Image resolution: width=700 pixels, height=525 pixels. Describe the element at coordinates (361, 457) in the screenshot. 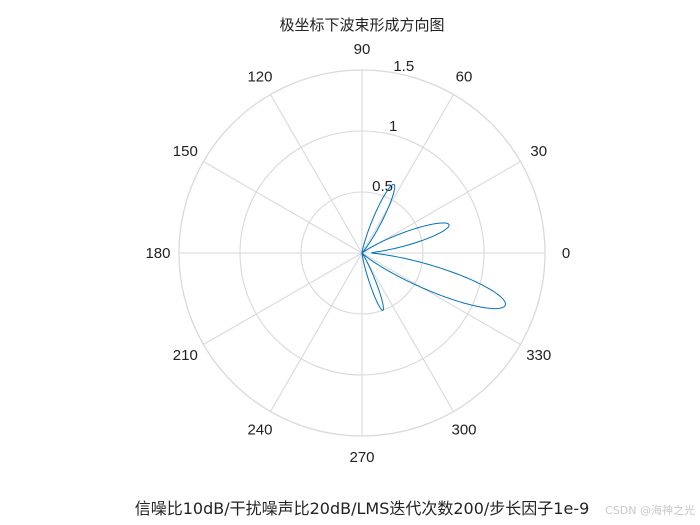

I see `angle-tick-label: 270` at that location.